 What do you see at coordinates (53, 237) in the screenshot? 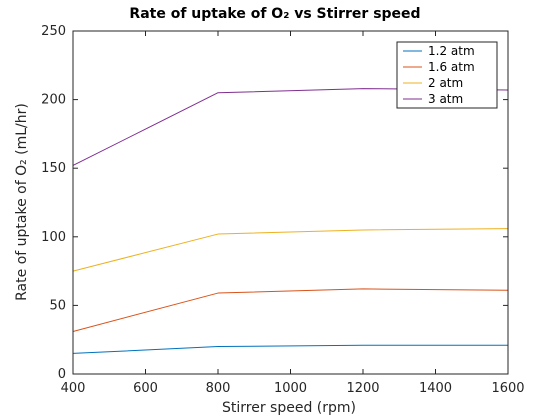
I see `y-tick-label-2: 100` at bounding box center [53, 237].